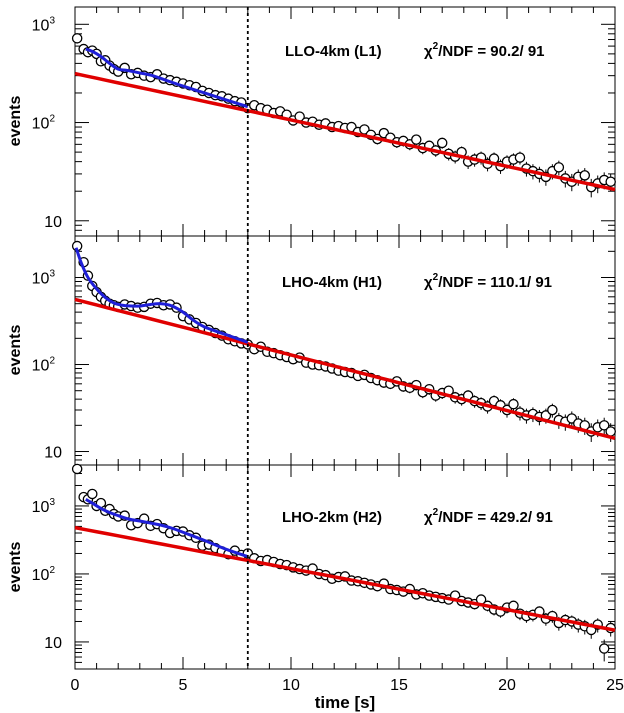 The image size is (624, 713). I want to click on chi-ndf-value: /NDF = 90.2/ 91, so click(491, 51).